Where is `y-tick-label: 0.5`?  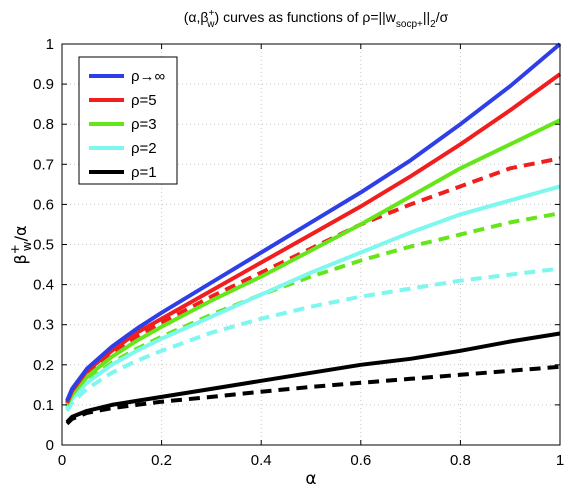
y-tick-label: 0.5 is located at coordinates (43, 245).